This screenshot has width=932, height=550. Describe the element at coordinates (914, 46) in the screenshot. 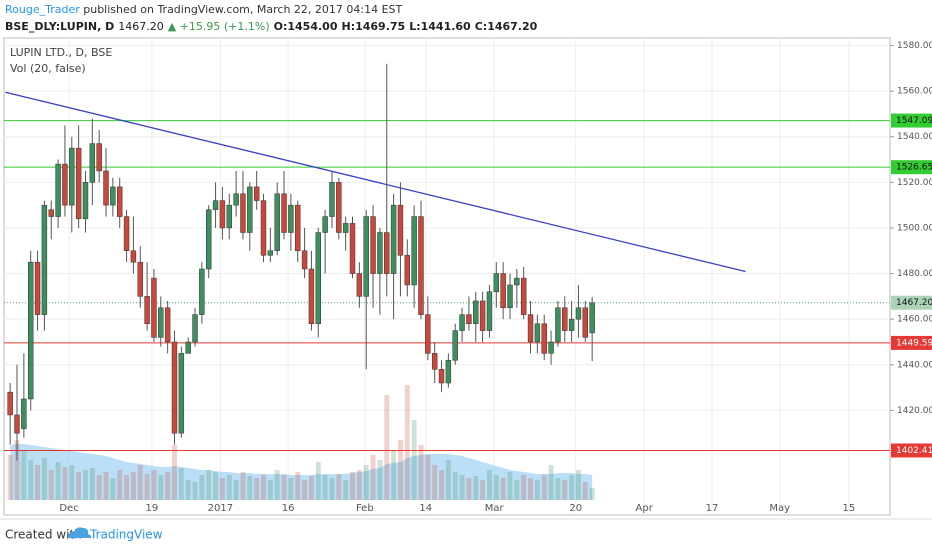

I see `y-tick-label: 1580.00` at that location.